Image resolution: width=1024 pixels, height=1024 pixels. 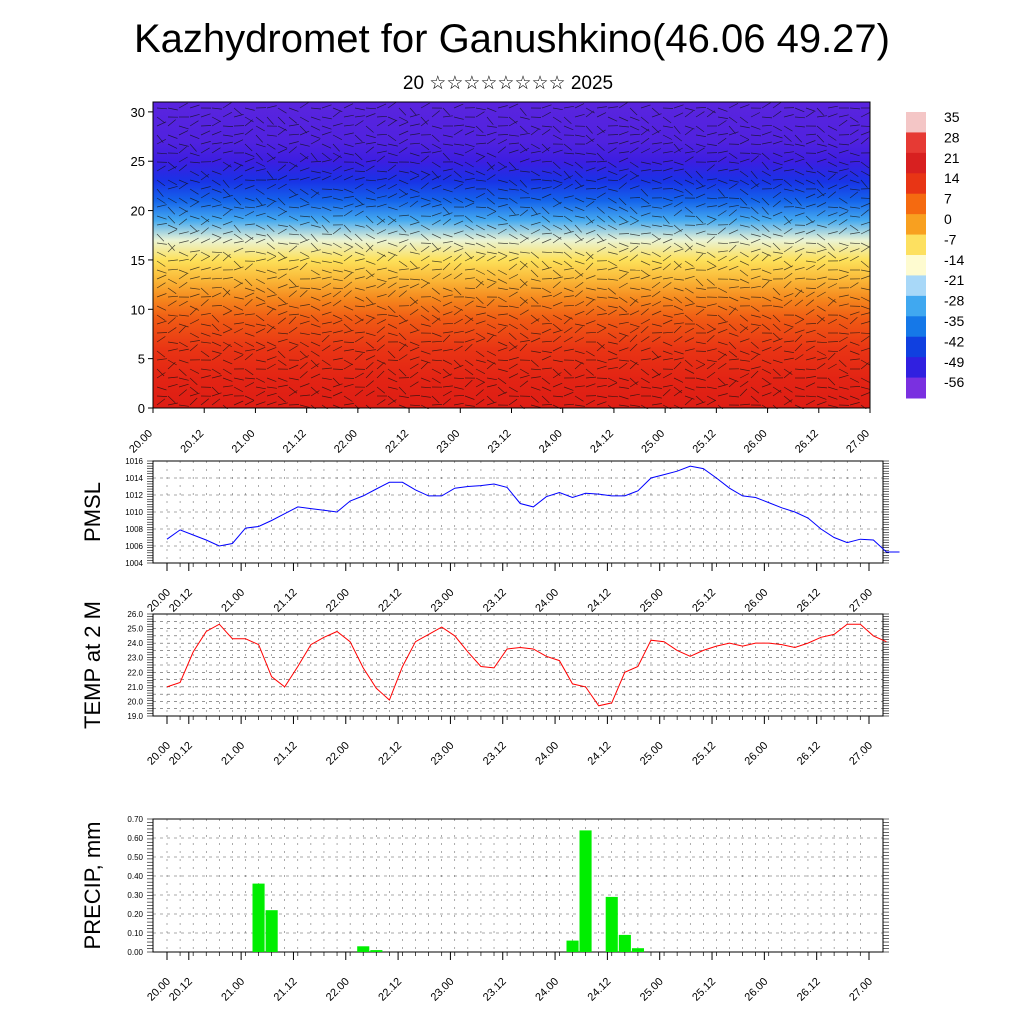 What do you see at coordinates (181, 601) in the screenshot?
I see `x-tick-label: 20.12` at bounding box center [181, 601].